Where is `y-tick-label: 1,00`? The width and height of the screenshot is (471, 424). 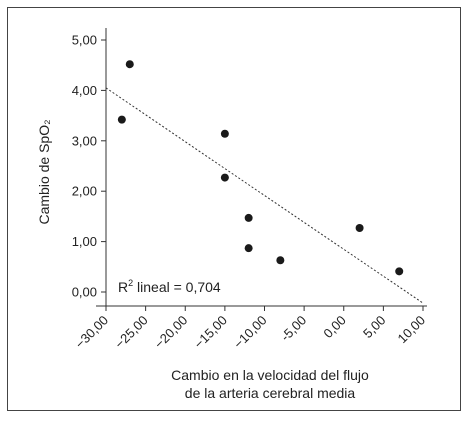
y-tick-label: 1,00 is located at coordinates (84, 241).